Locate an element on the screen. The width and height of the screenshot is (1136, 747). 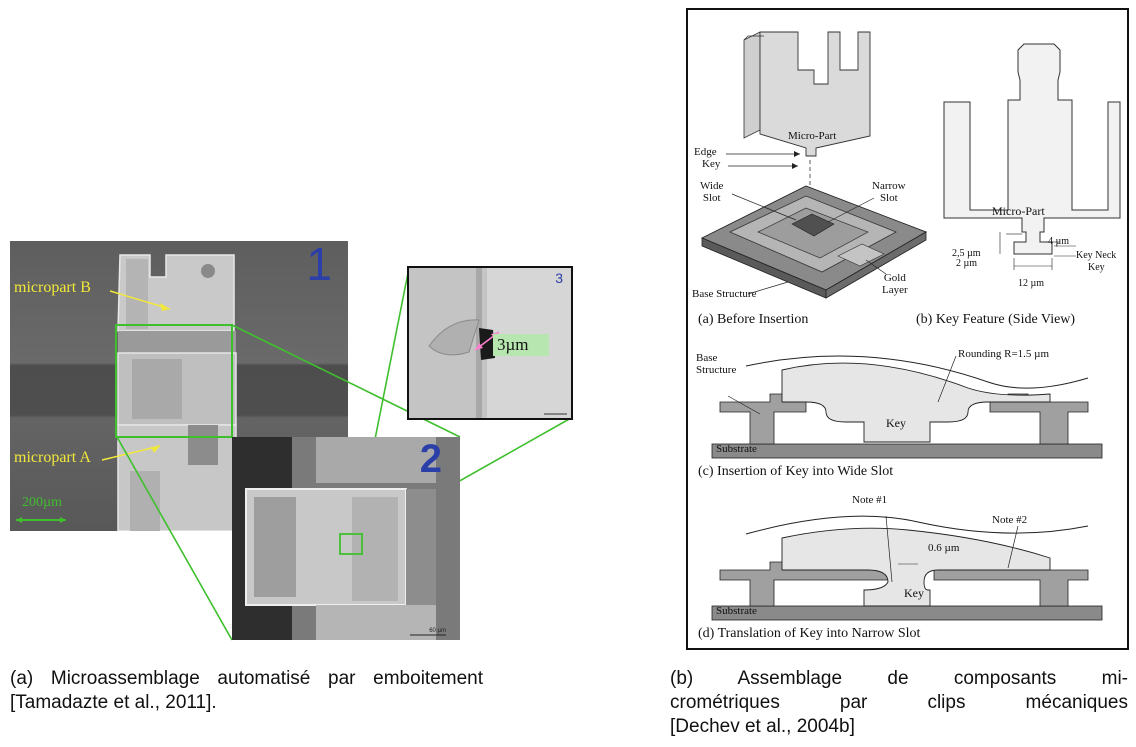
panel-d-caption: (d) Translation of Key into Narrow Slot is located at coordinates (809, 633).